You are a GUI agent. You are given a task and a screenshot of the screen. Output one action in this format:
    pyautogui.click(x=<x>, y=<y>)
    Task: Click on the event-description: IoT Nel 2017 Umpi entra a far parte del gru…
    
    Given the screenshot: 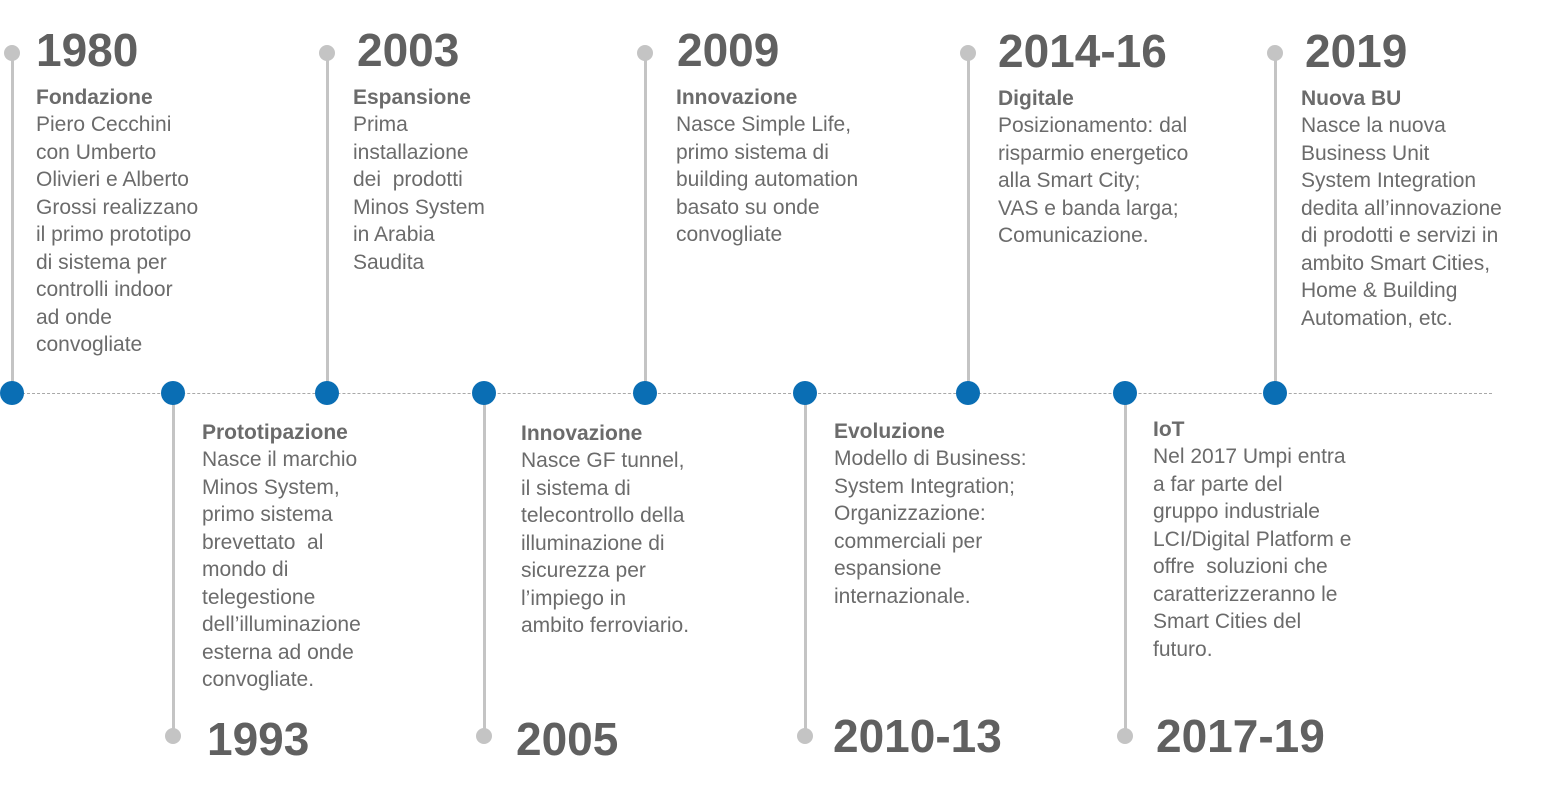 What is the action you would take?
    pyautogui.click(x=1252, y=539)
    